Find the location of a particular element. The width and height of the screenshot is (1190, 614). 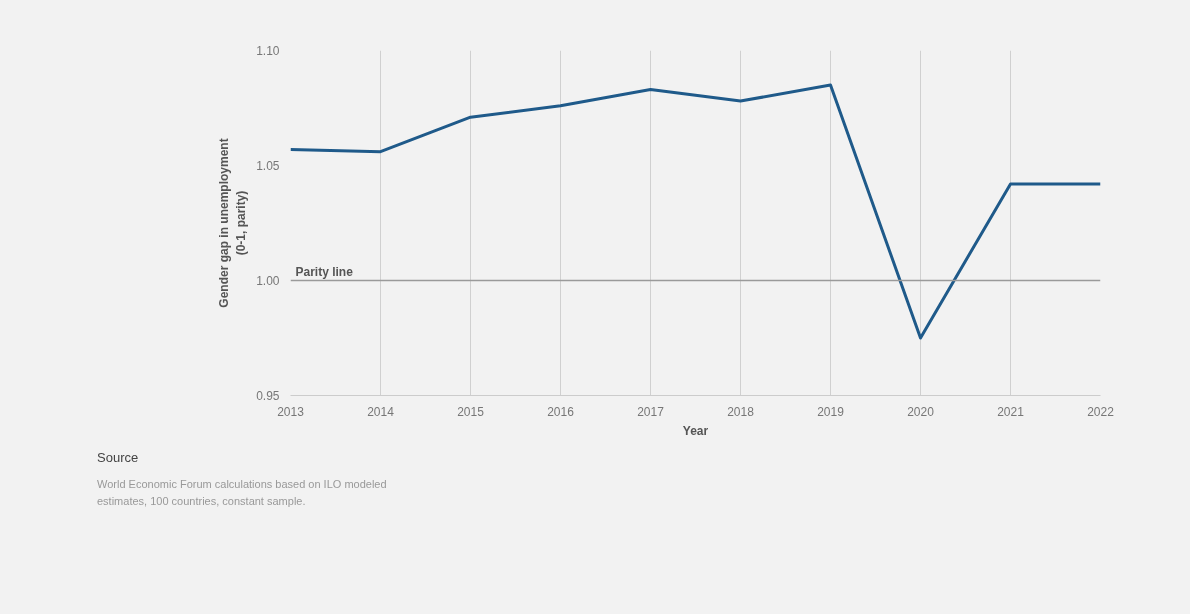

y-tick-label: 1.10 is located at coordinates (268, 51).